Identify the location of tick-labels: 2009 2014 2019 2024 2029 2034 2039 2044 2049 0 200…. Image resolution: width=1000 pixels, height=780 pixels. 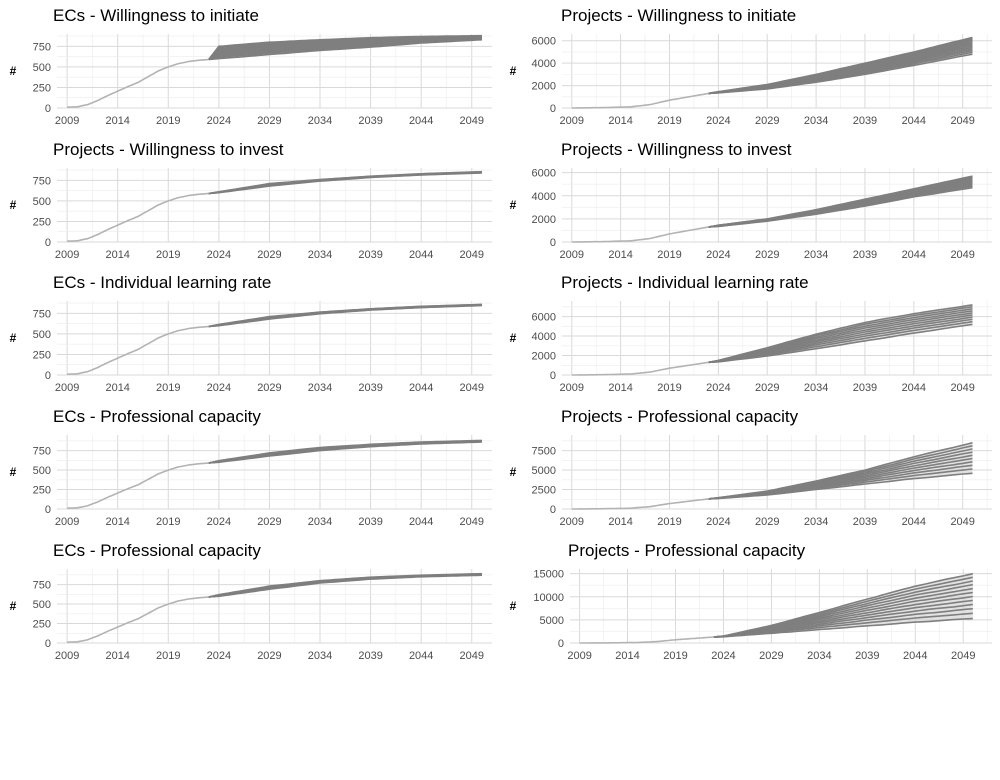
(753, 214).